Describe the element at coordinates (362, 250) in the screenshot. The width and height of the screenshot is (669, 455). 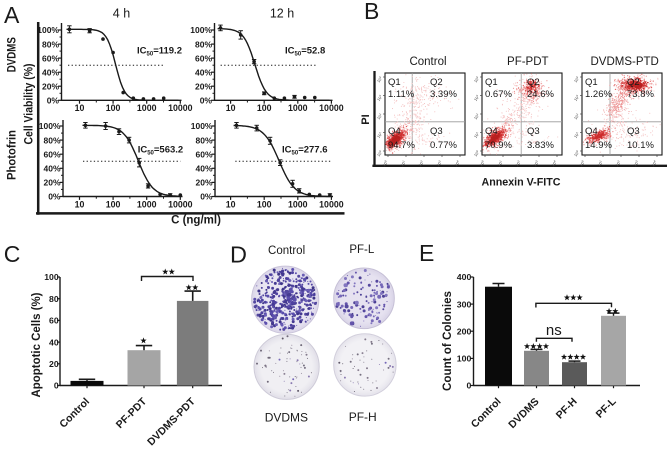
I see `svg-text: PF-L` at that location.